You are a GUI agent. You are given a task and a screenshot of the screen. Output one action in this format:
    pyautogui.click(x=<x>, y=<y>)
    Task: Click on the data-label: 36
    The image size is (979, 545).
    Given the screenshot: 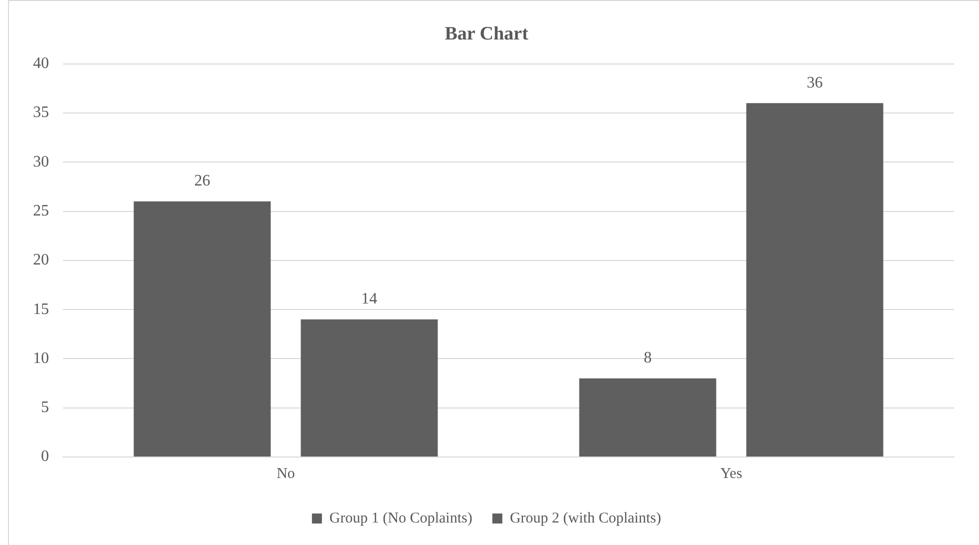 What is the action you would take?
    pyautogui.click(x=814, y=83)
    